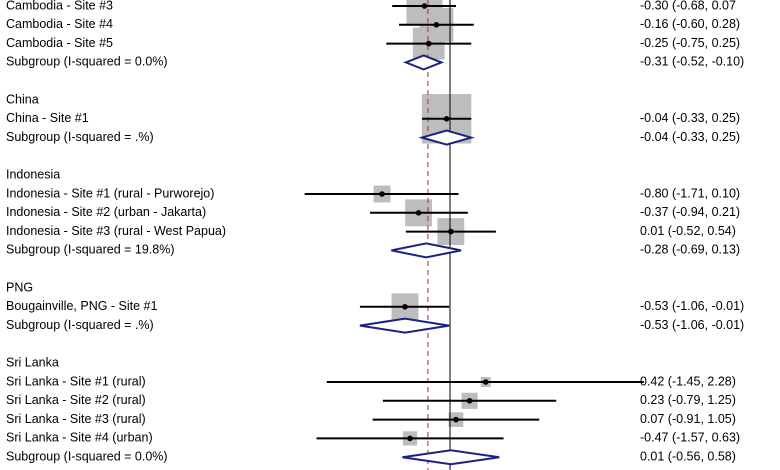 The height and width of the screenshot is (470, 780). I want to click on row-label: Sri Lanka - Site #1 (rural), so click(76, 381).